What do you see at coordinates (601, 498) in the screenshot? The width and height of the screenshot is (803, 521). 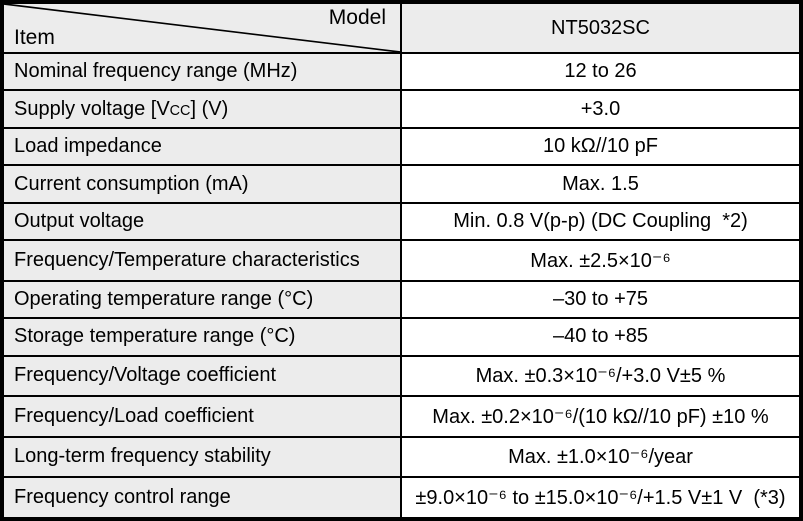 I see `value-cell: ±9.0×10⁻⁶ to ±15.0×10⁻⁶/+1.5 V±1 V (*3)` at bounding box center [601, 498].